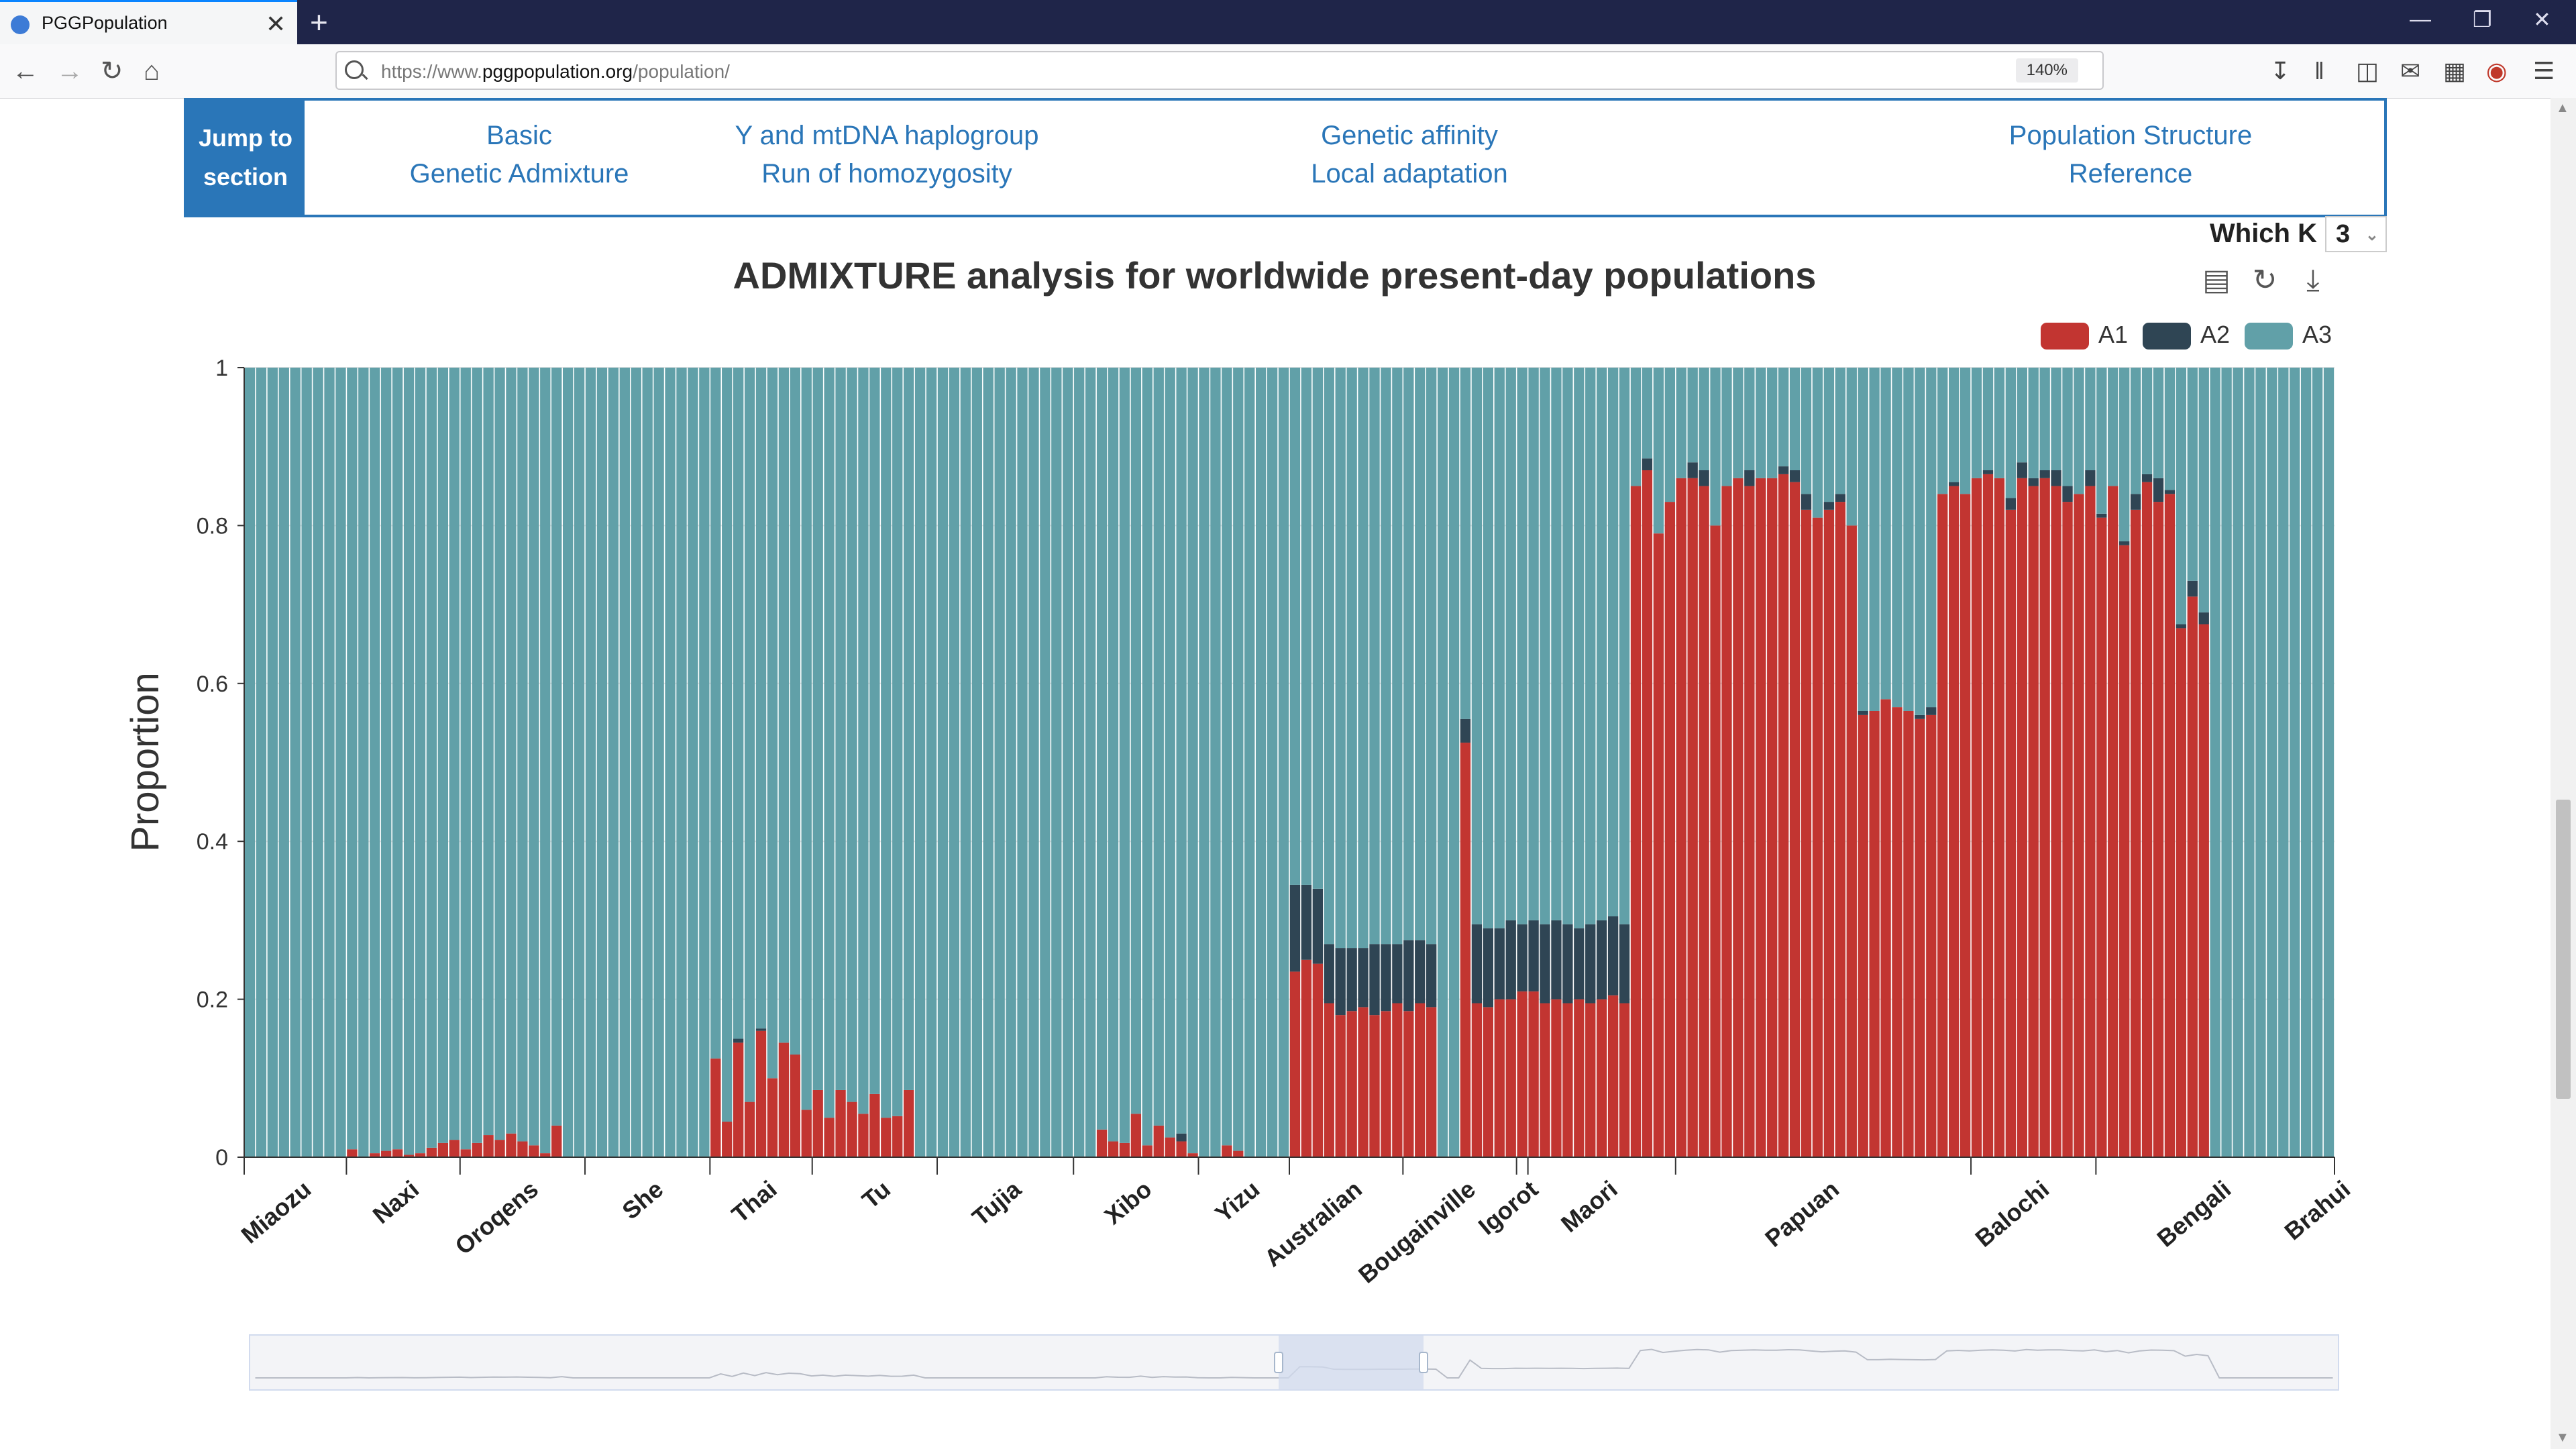 The height and width of the screenshot is (1449, 2576). I want to click on legend-item-a1: A1, so click(2084, 334).